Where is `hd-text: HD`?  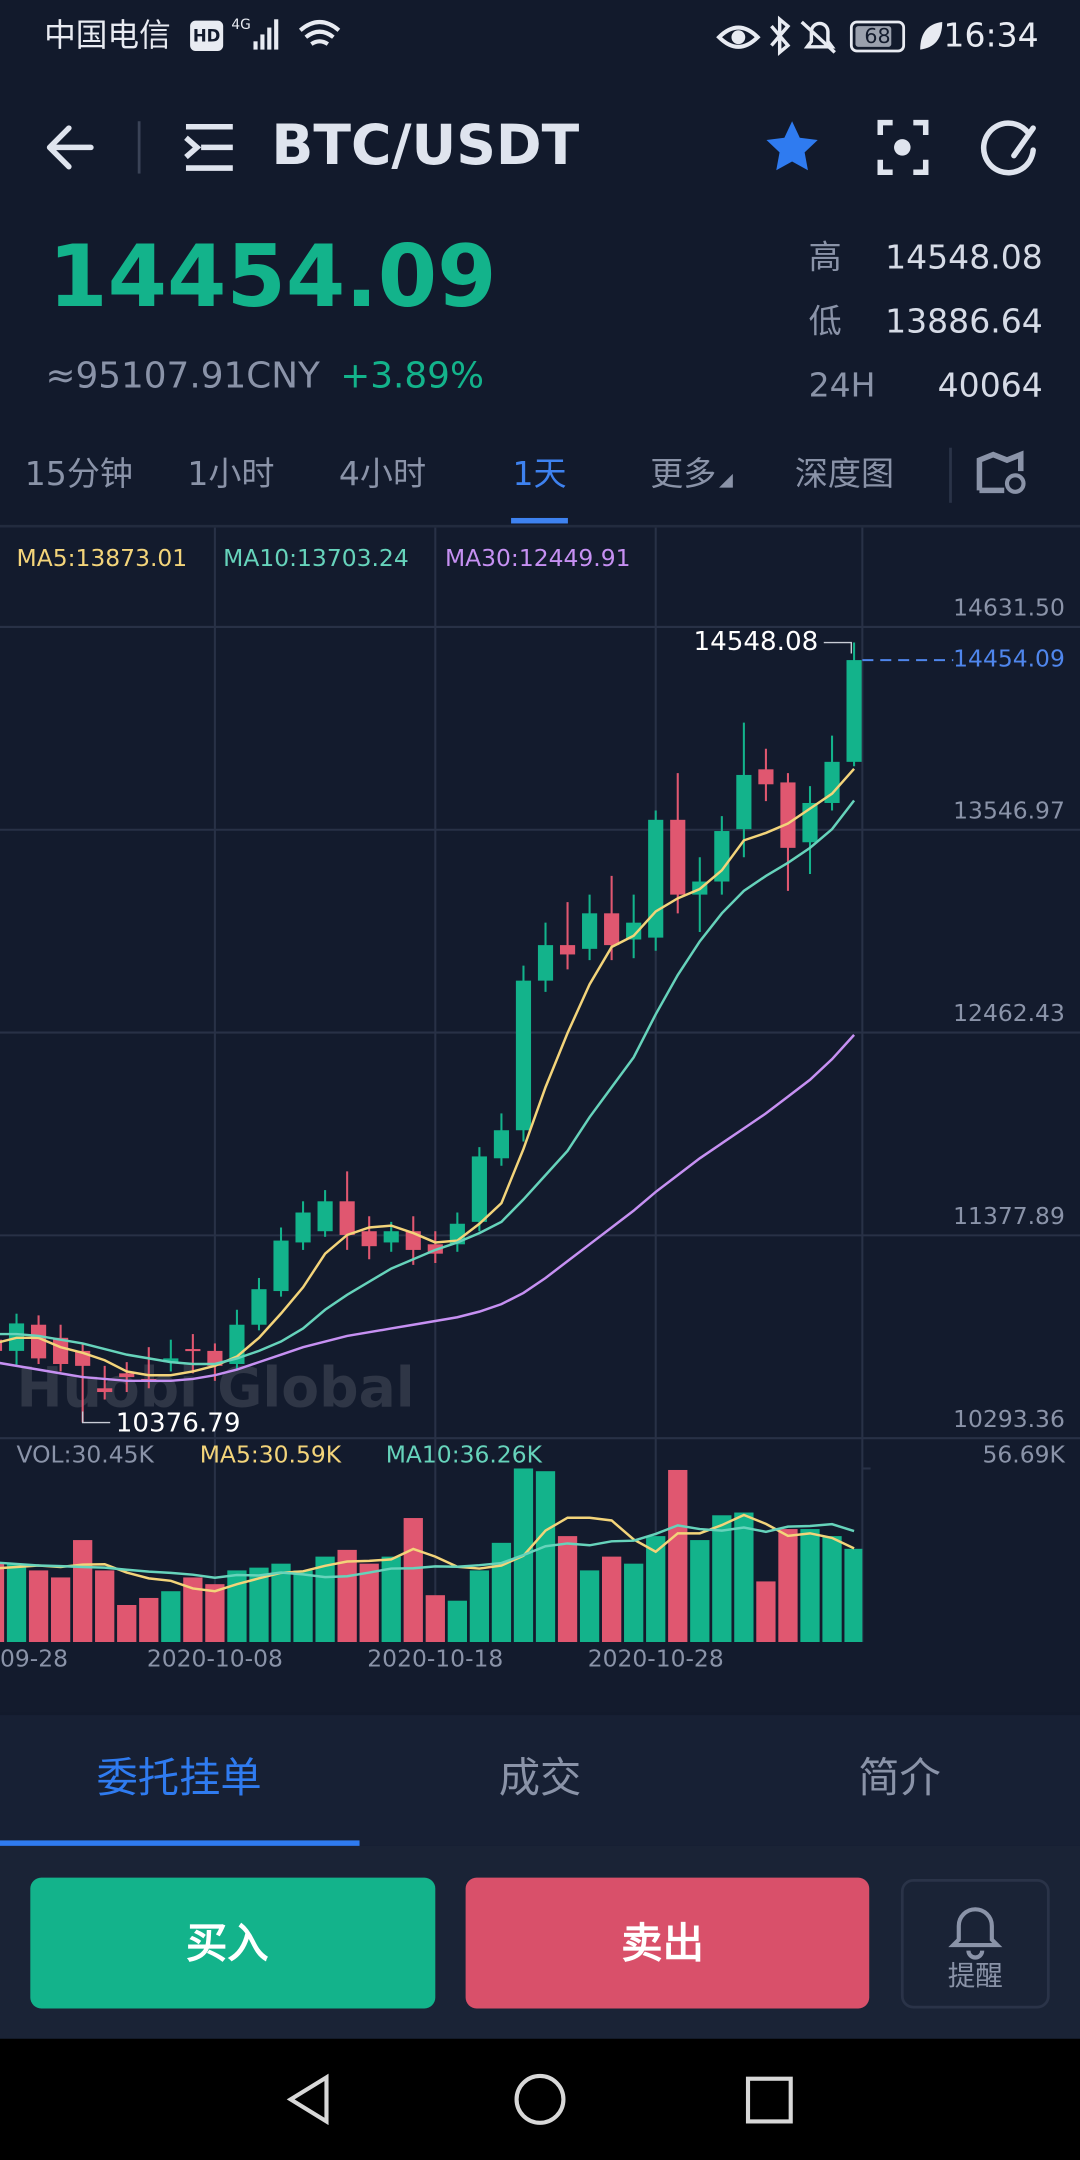
hd-text: HD is located at coordinates (207, 36).